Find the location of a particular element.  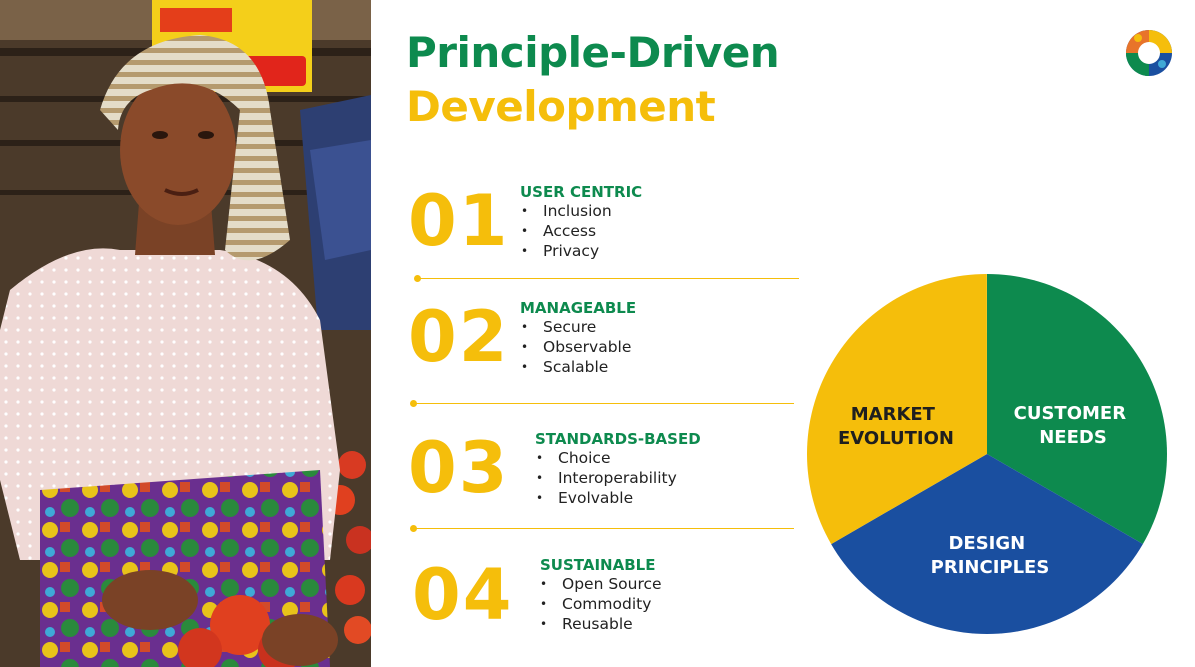

principle-number: 03 is located at coordinates (459, 468).